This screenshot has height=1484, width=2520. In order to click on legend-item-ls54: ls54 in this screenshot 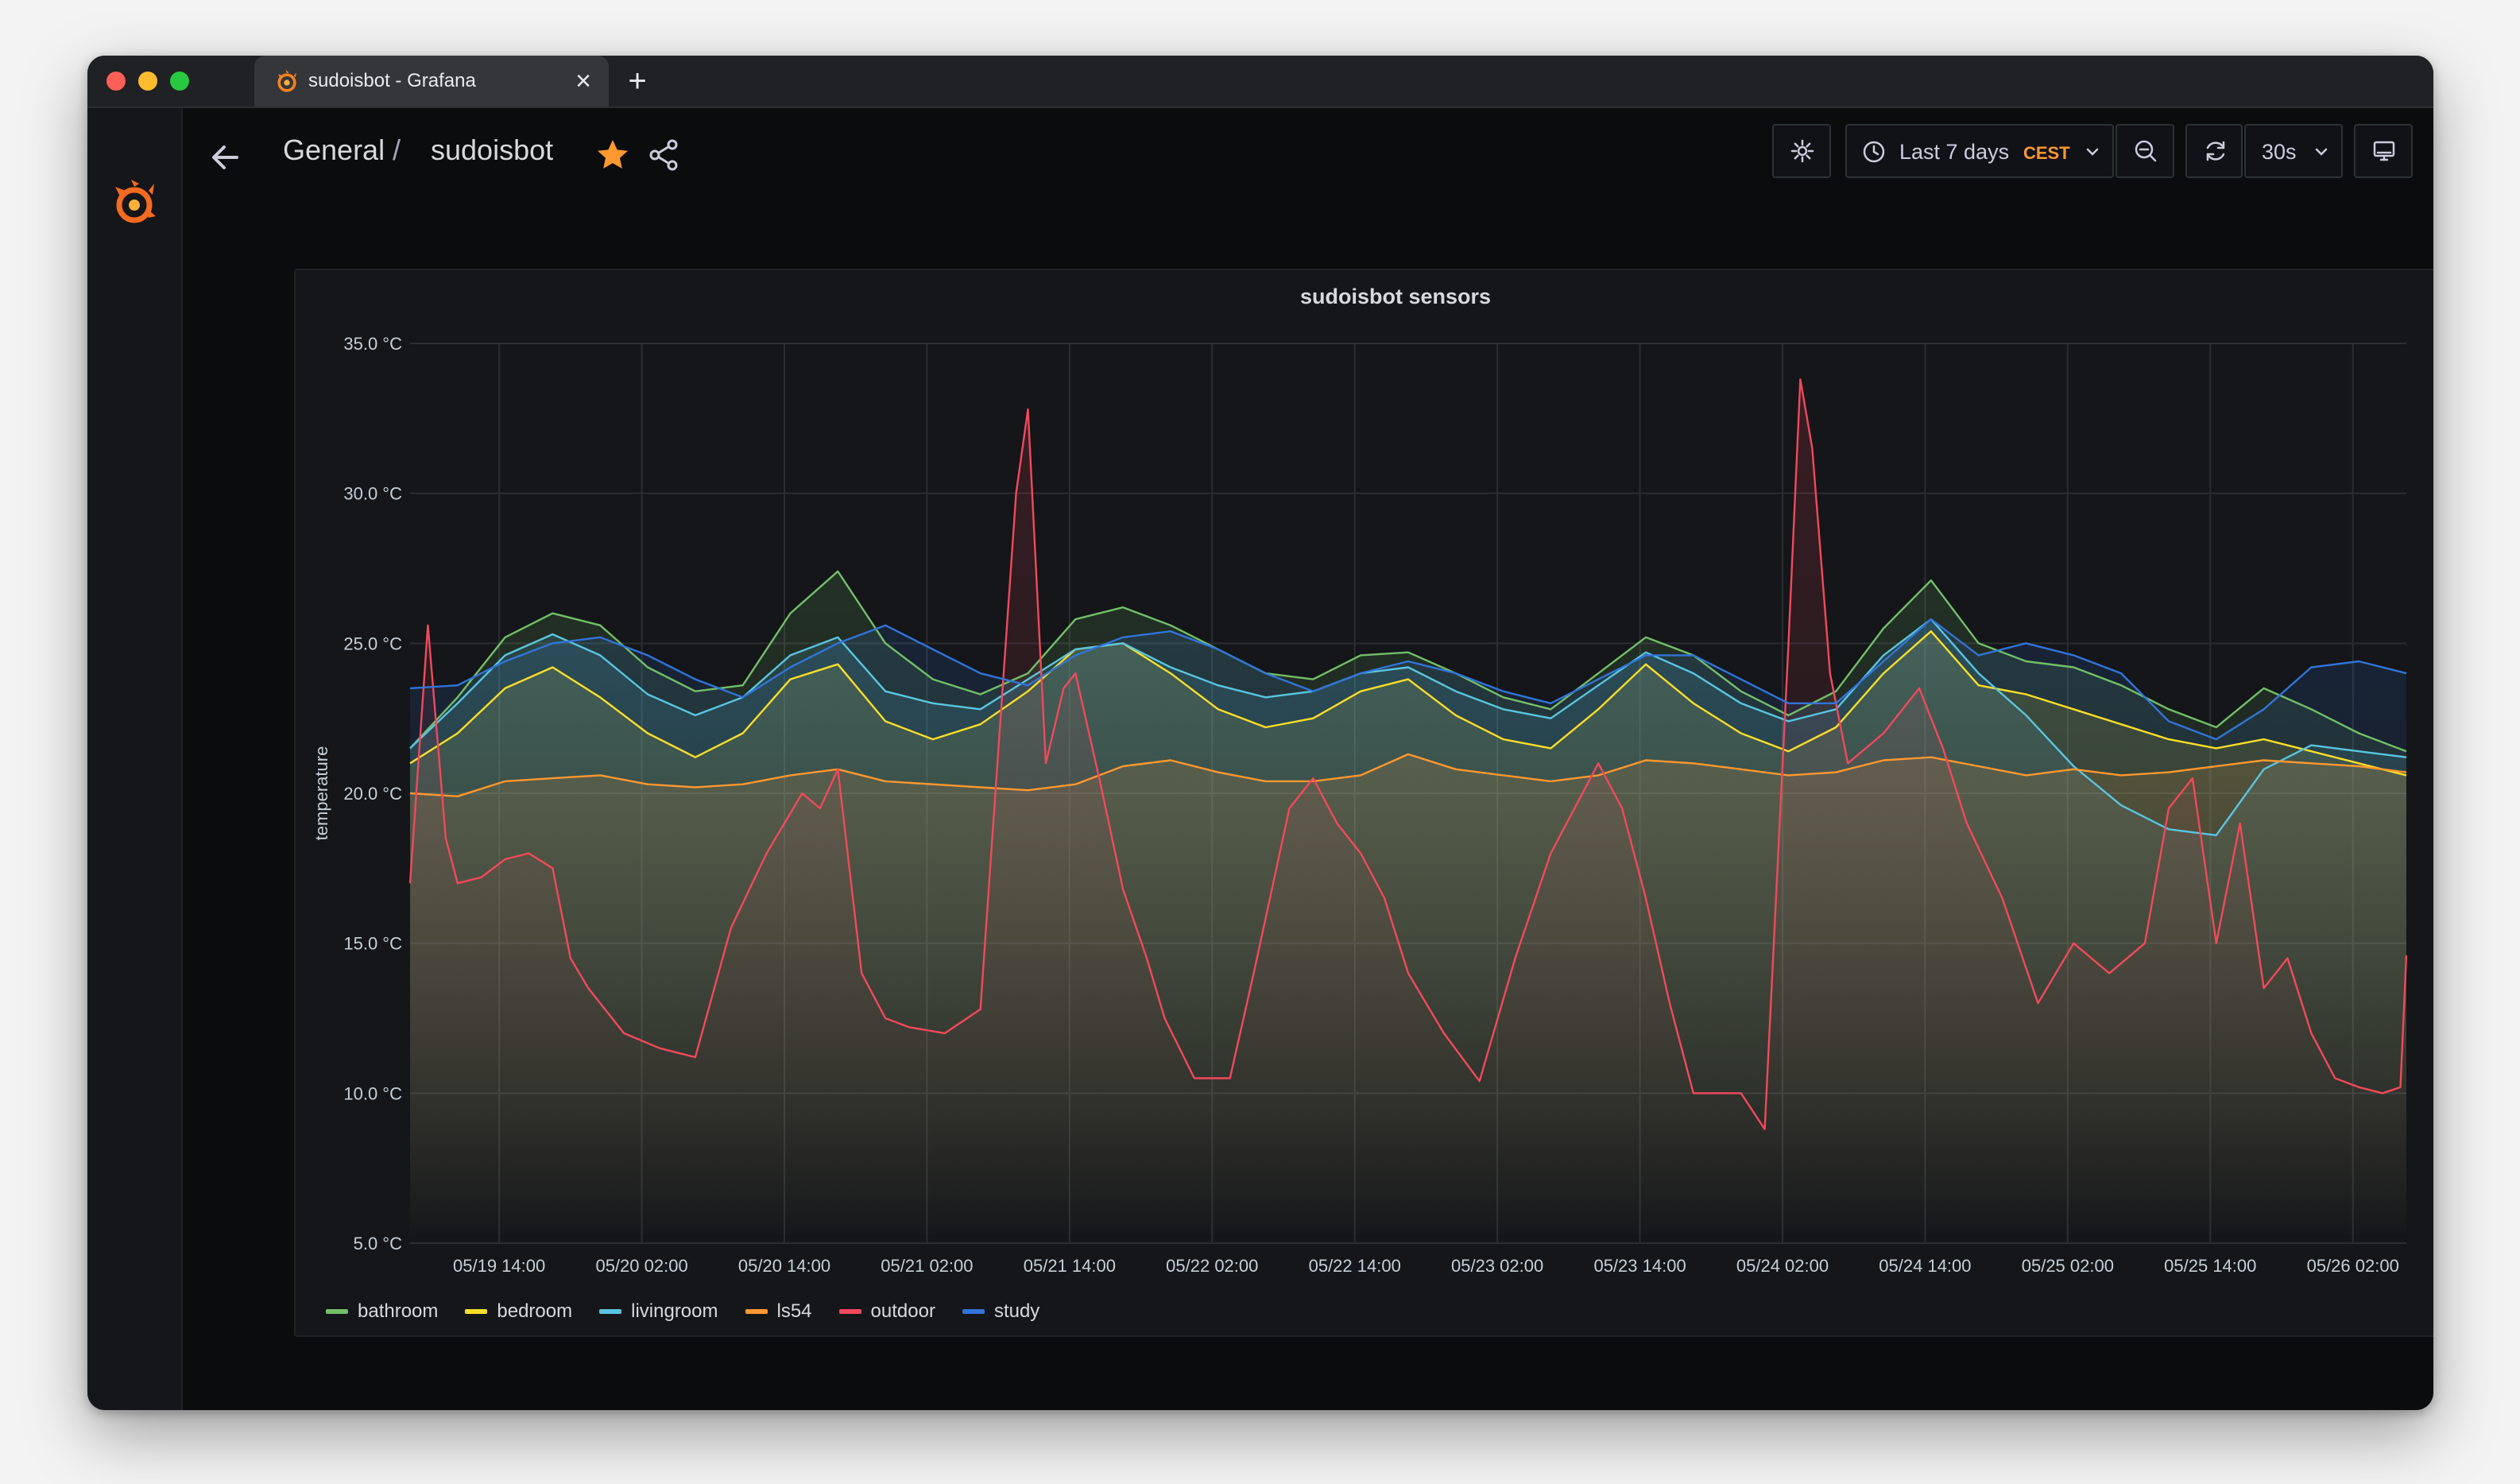, I will do `click(778, 1311)`.